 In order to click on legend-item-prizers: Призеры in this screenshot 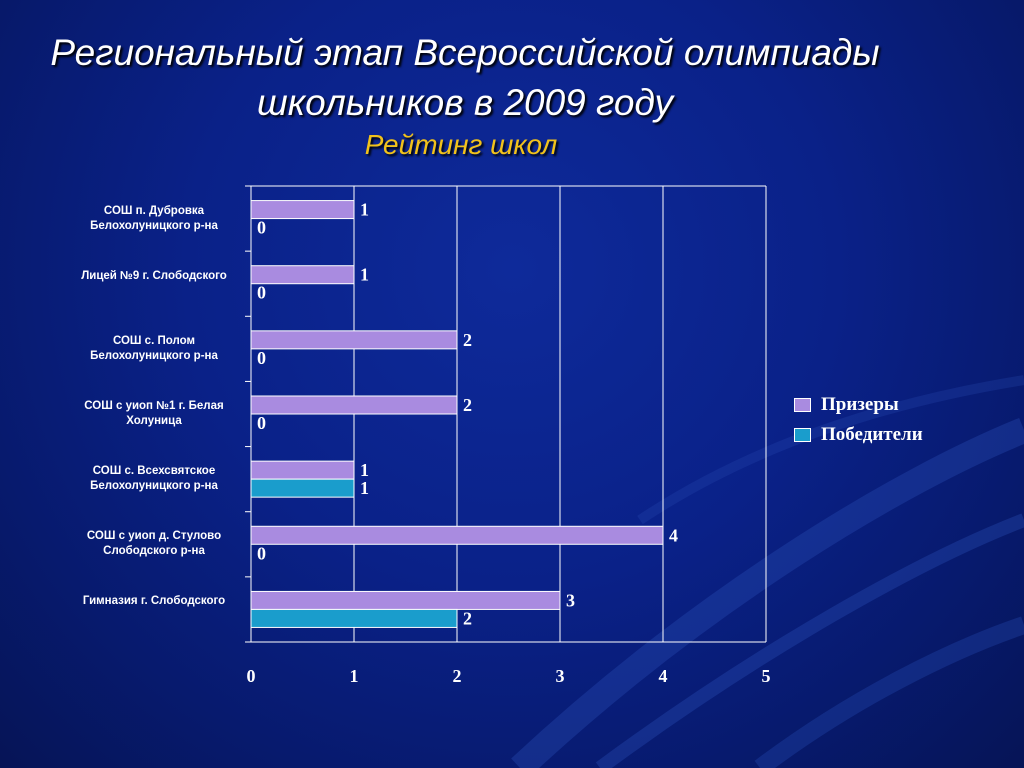, I will do `click(858, 405)`.